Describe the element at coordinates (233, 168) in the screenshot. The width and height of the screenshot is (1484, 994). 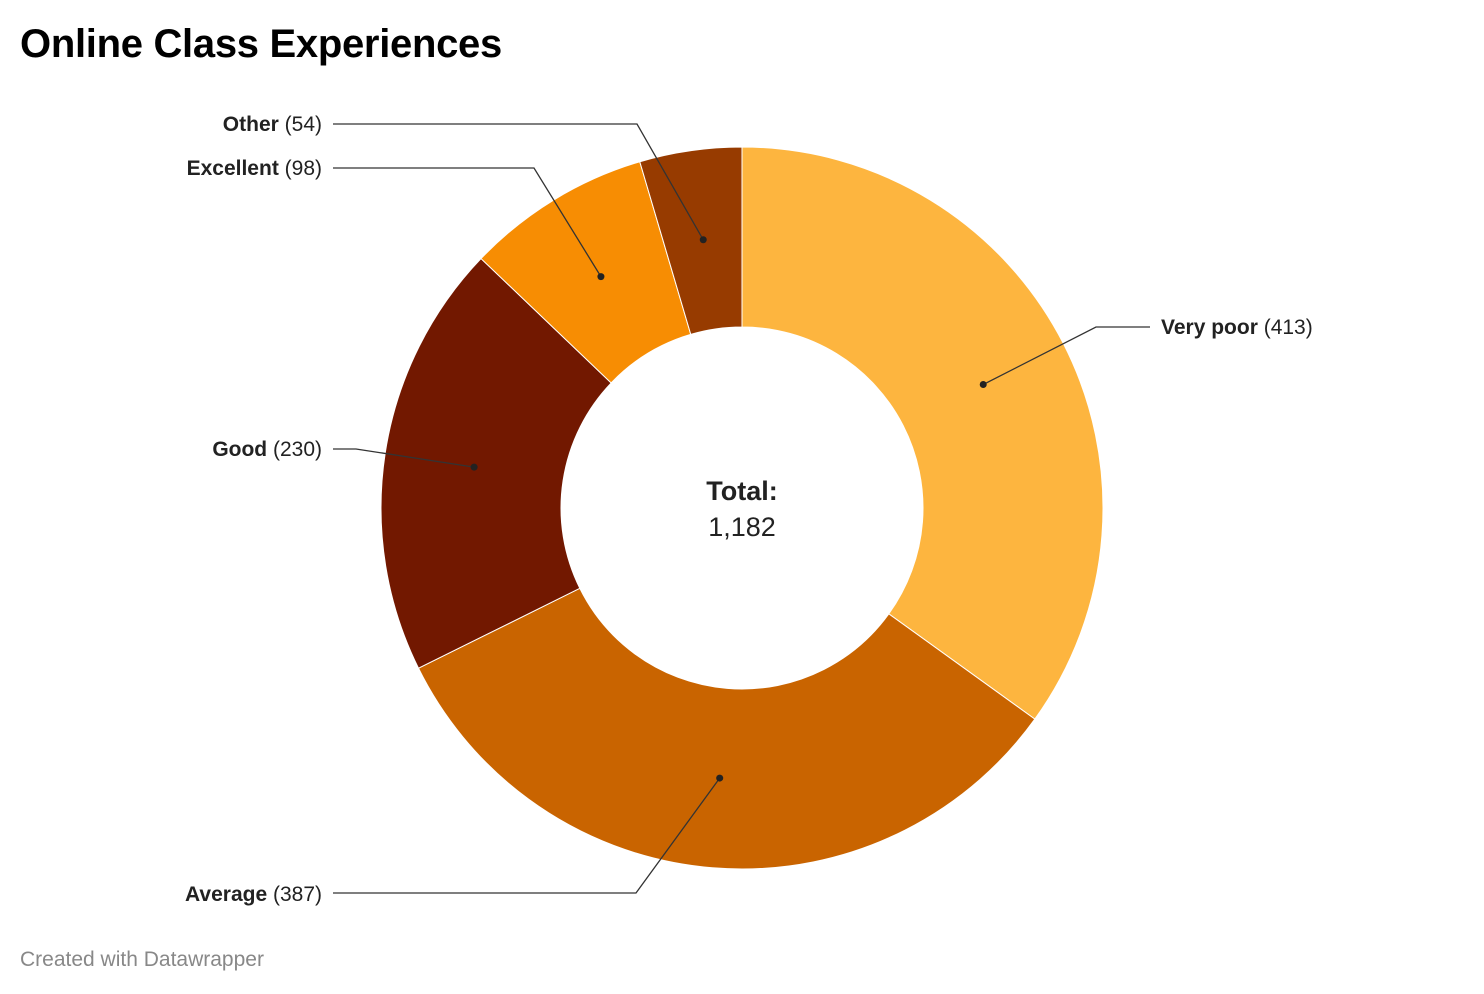
I see `slice-label-name: Excellent` at that location.